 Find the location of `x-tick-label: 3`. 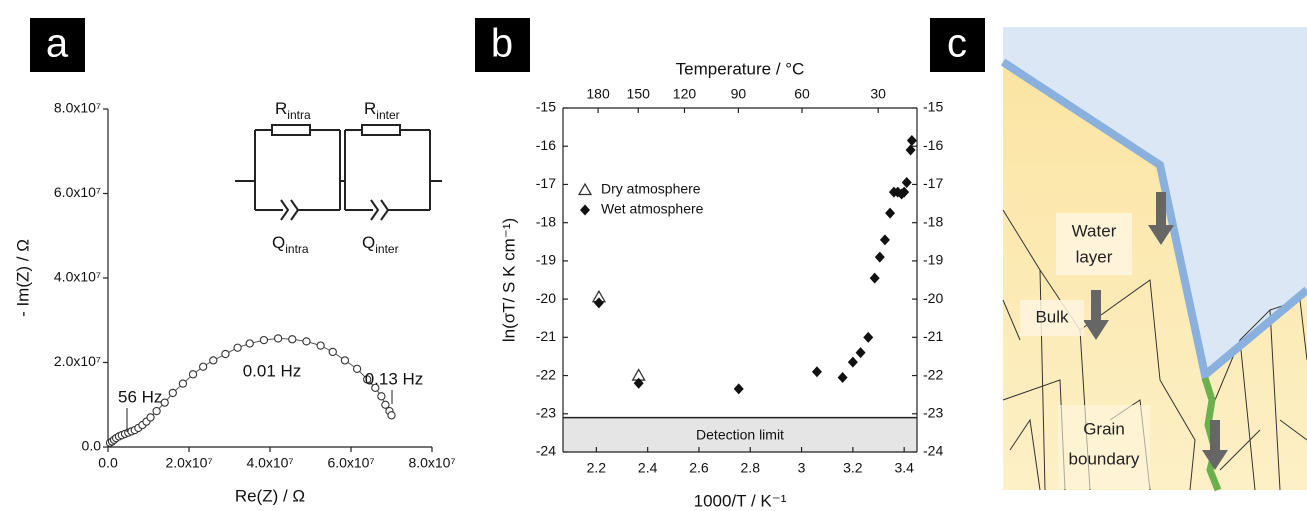

x-tick-label: 3 is located at coordinates (802, 468).